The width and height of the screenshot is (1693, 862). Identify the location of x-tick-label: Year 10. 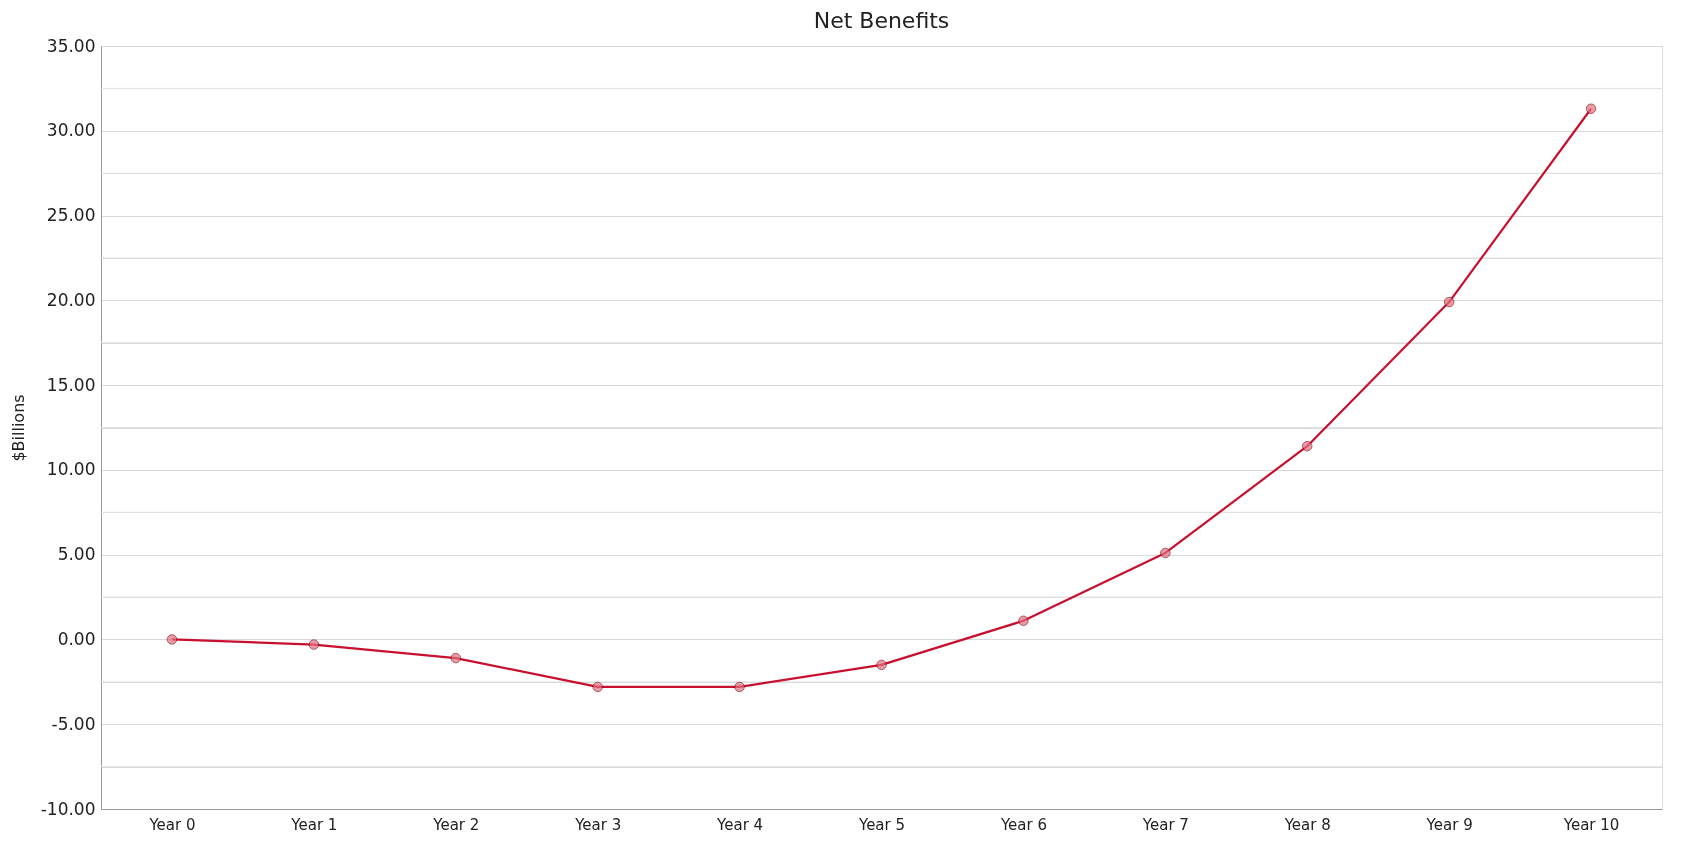
(1591, 824).